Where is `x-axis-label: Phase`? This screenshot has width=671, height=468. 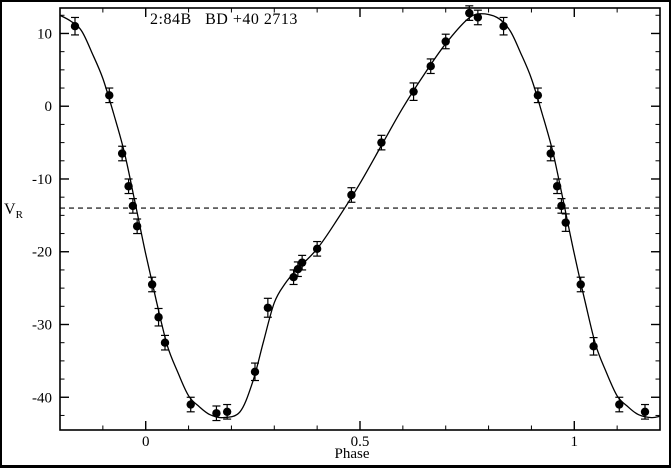
x-axis-label: Phase is located at coordinates (352, 454).